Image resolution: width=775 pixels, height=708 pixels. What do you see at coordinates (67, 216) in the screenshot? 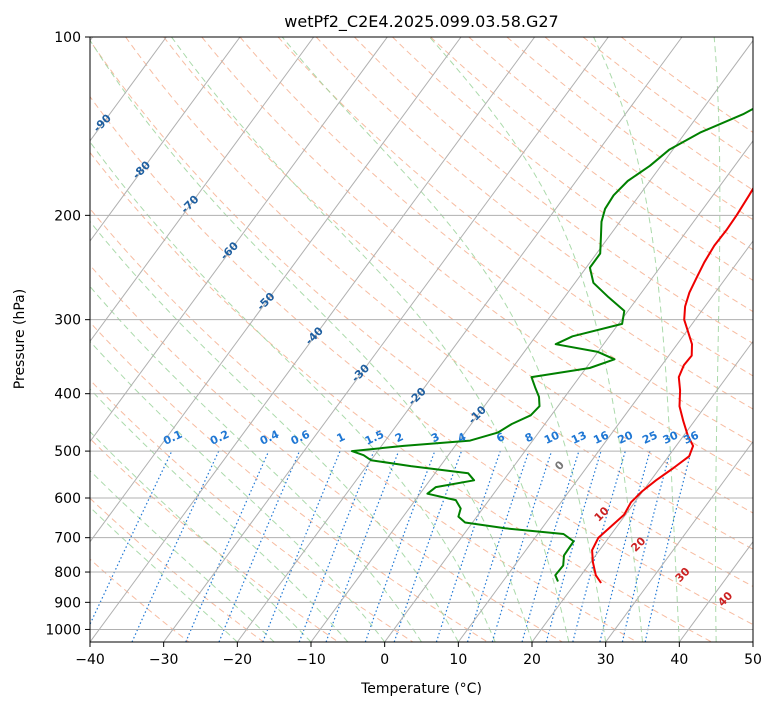
I see `y-tick-label: 200` at bounding box center [67, 216].